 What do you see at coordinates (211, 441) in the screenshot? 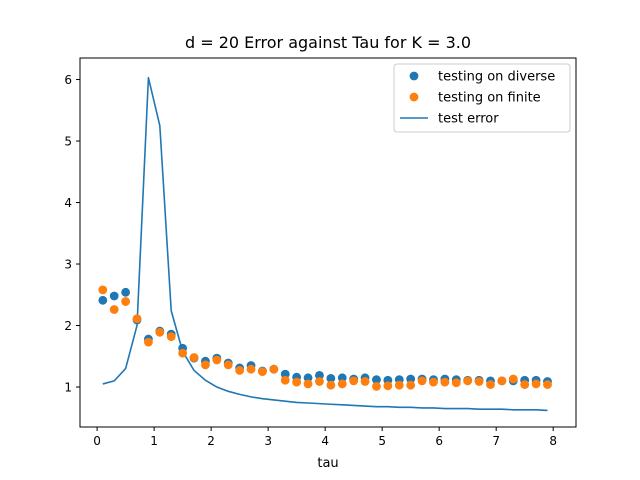
I see `x-tick-label: 2` at bounding box center [211, 441].